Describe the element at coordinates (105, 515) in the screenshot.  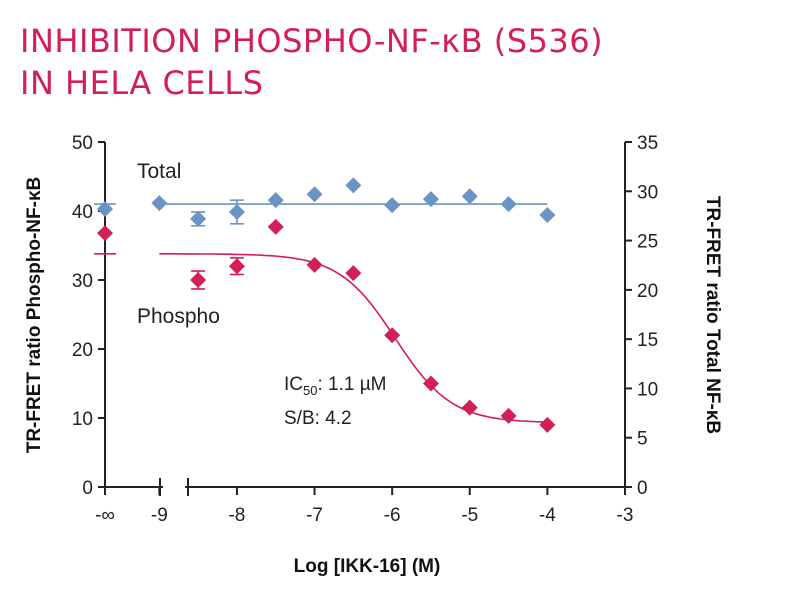
I see `x-tick-label: -∞` at that location.